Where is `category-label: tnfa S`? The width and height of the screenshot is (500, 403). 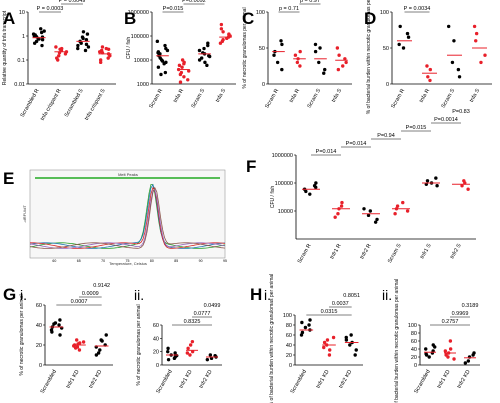 category-label: tnfa S is located at coordinates (221, 96).